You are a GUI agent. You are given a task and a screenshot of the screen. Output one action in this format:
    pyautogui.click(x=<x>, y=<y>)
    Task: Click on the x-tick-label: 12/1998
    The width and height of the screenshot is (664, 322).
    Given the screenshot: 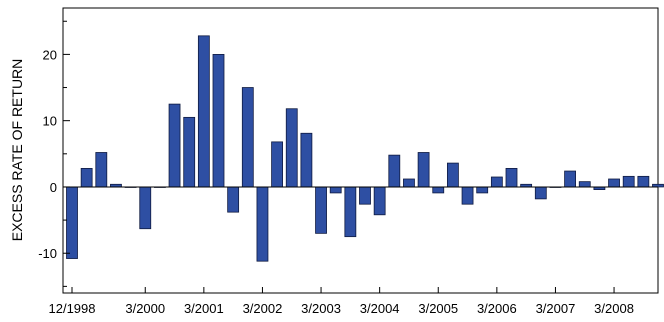 What is the action you would take?
    pyautogui.click(x=72, y=308)
    